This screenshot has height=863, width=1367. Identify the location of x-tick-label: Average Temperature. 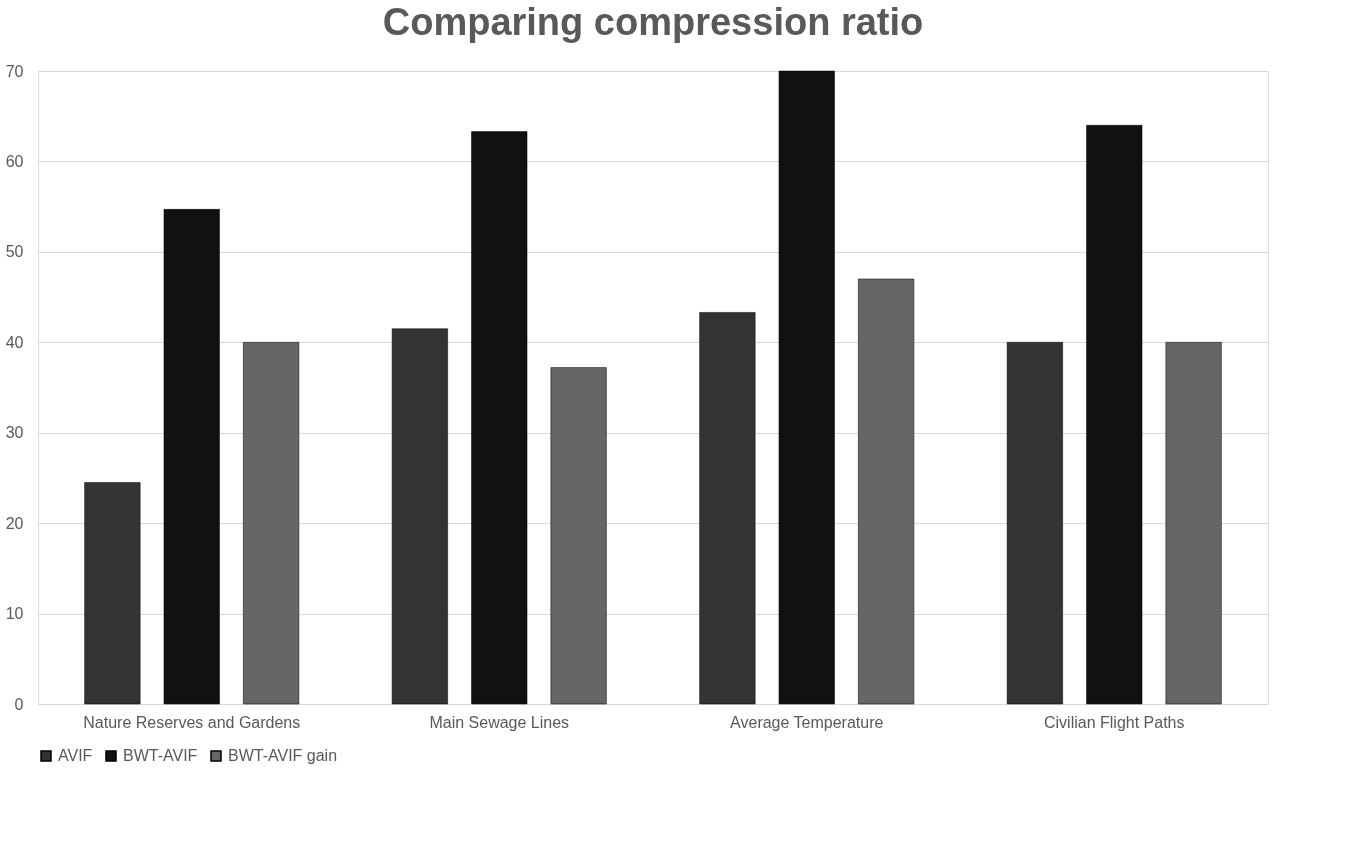
(807, 722).